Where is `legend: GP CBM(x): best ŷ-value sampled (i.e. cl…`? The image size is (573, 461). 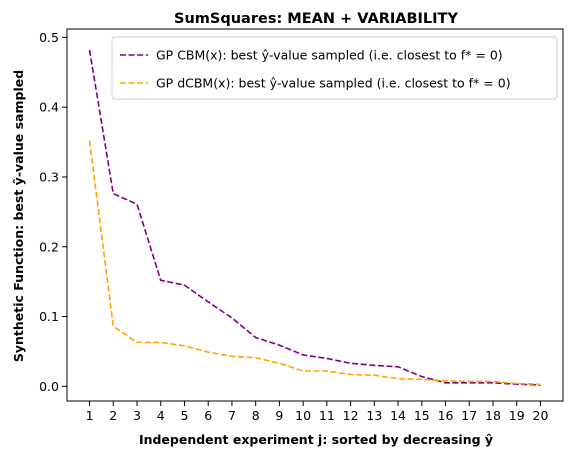
legend: GP CBM(x): best ŷ-value sampled (i.e. cl… is located at coordinates (334, 68).